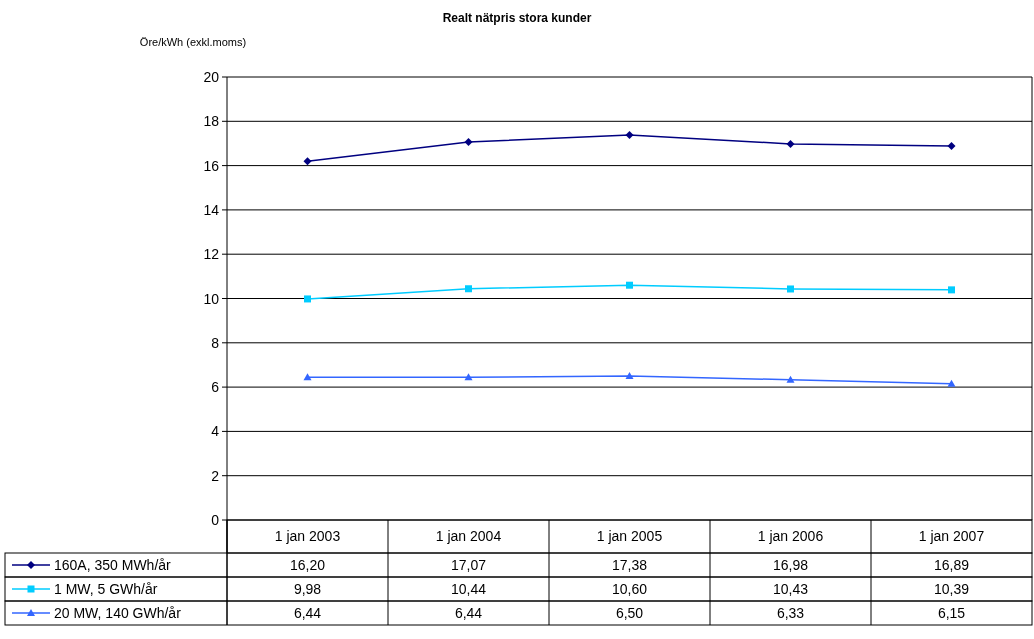 This screenshot has width=1034, height=639. I want to click on y-tick-label: 6, so click(215, 387).